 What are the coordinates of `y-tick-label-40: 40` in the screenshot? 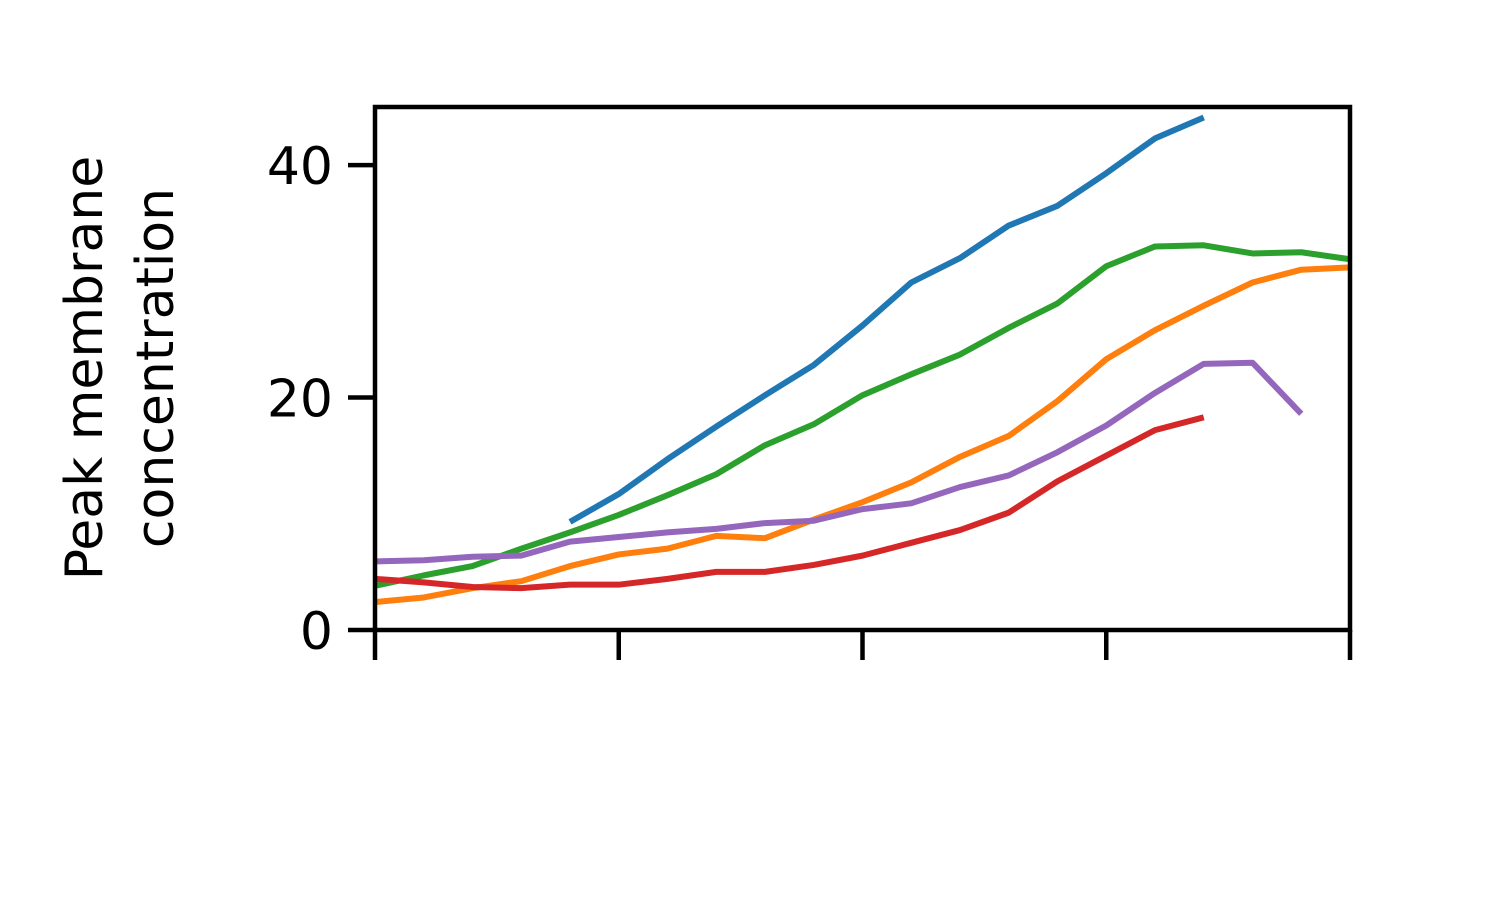 It's located at (300, 167).